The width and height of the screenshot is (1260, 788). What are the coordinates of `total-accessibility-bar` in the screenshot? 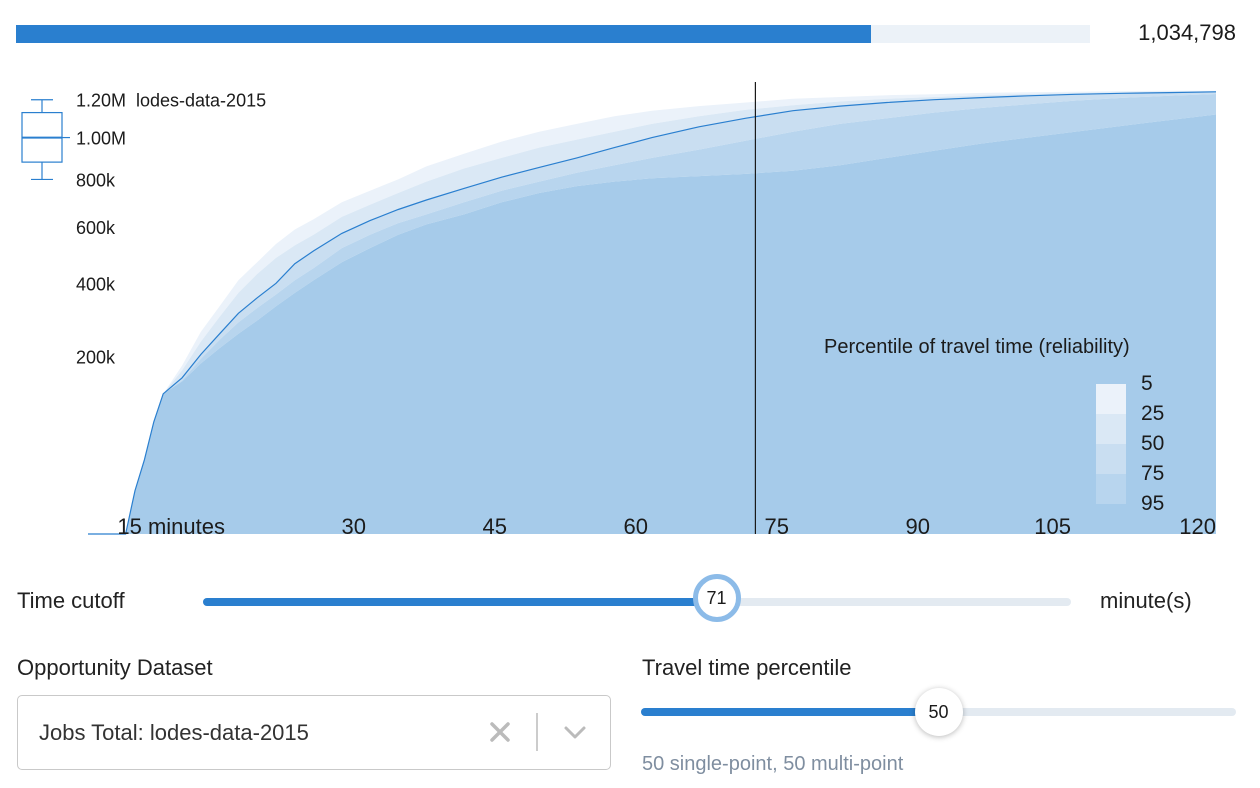 It's located at (553, 34).